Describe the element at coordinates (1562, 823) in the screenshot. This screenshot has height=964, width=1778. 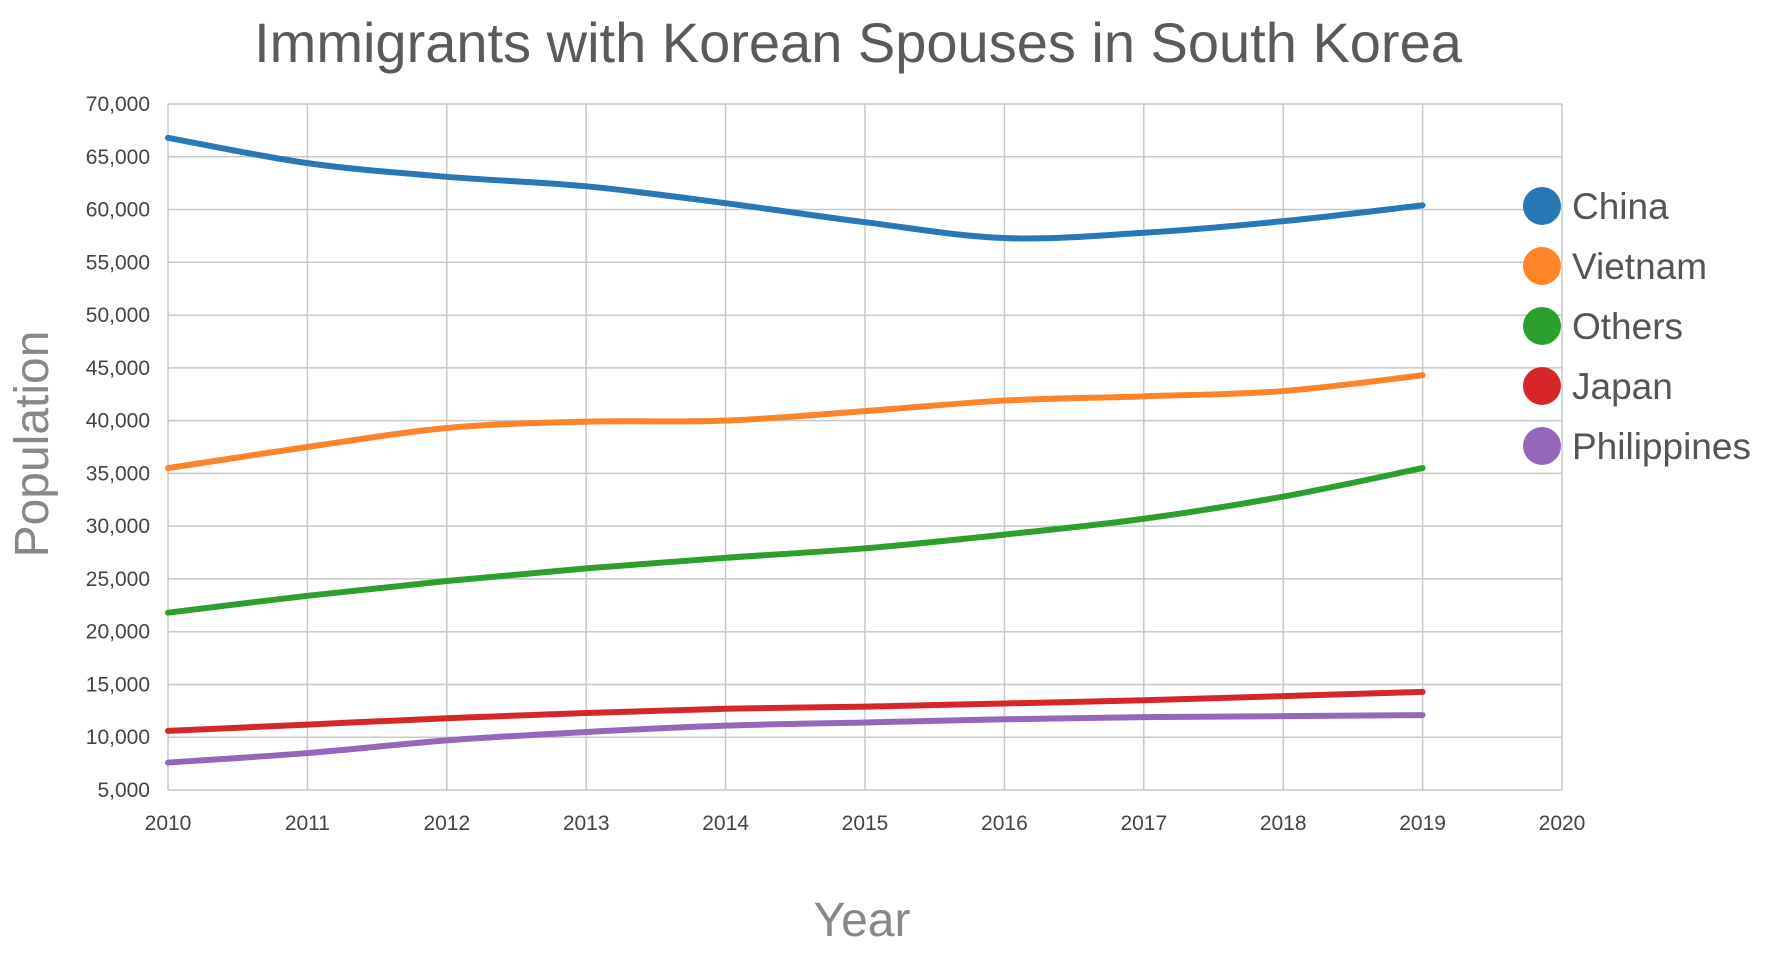
I see `x-tick-label: 2020` at that location.